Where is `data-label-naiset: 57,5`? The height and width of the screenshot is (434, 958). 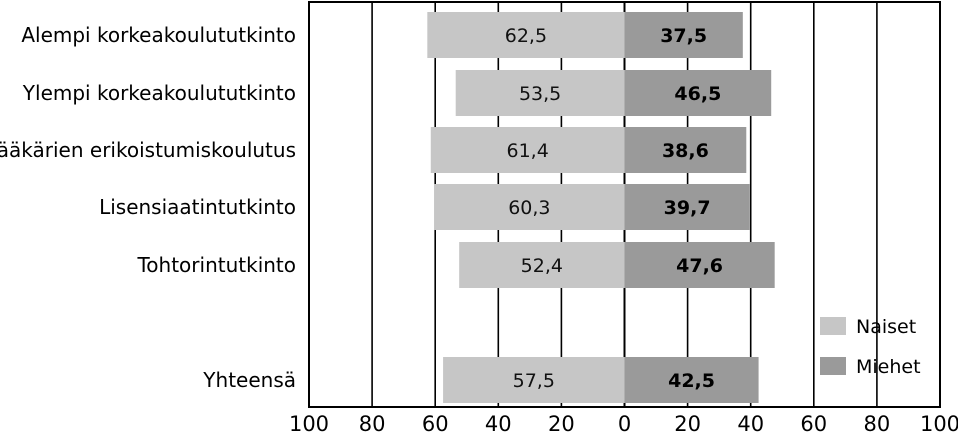 data-label-naiset: 57,5 is located at coordinates (534, 381).